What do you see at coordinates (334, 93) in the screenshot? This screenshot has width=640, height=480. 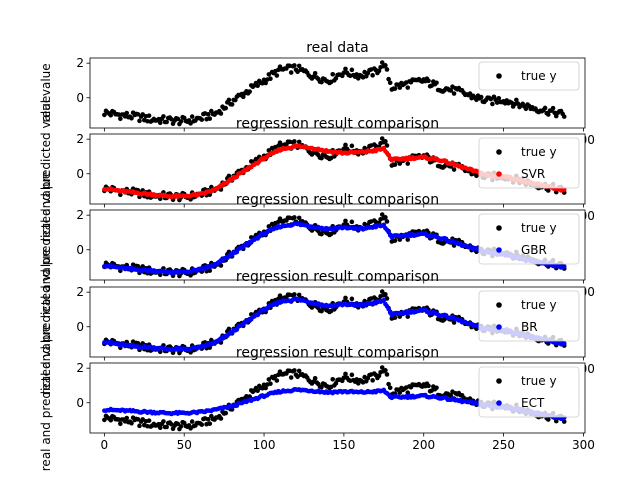 I see `series-true-y` at bounding box center [334, 93].